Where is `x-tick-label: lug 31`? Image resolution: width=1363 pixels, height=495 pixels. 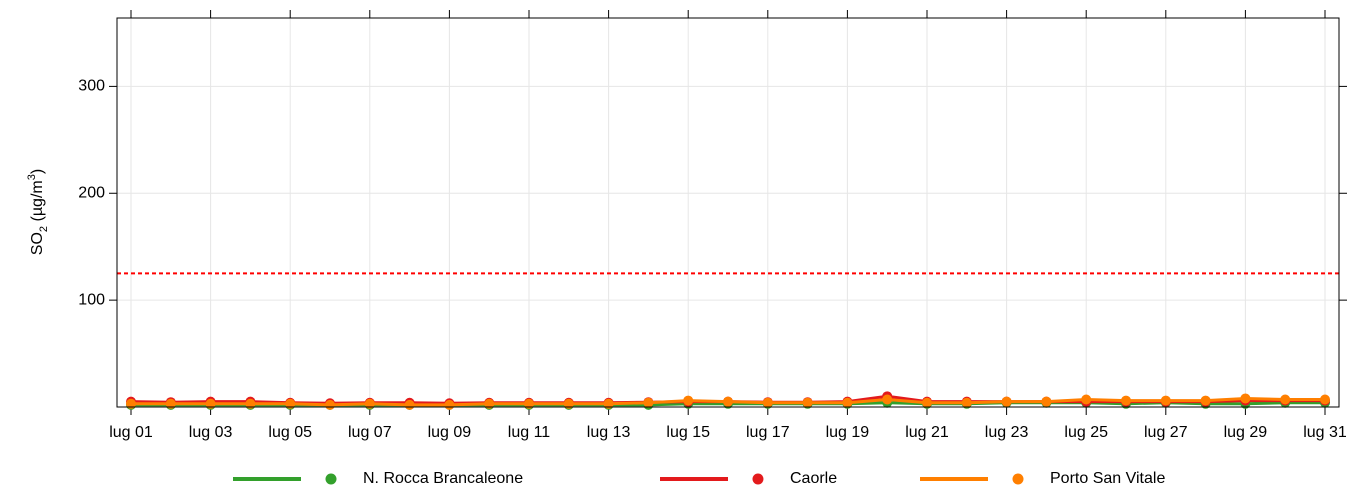 x-tick-label: lug 31 is located at coordinates (1325, 432).